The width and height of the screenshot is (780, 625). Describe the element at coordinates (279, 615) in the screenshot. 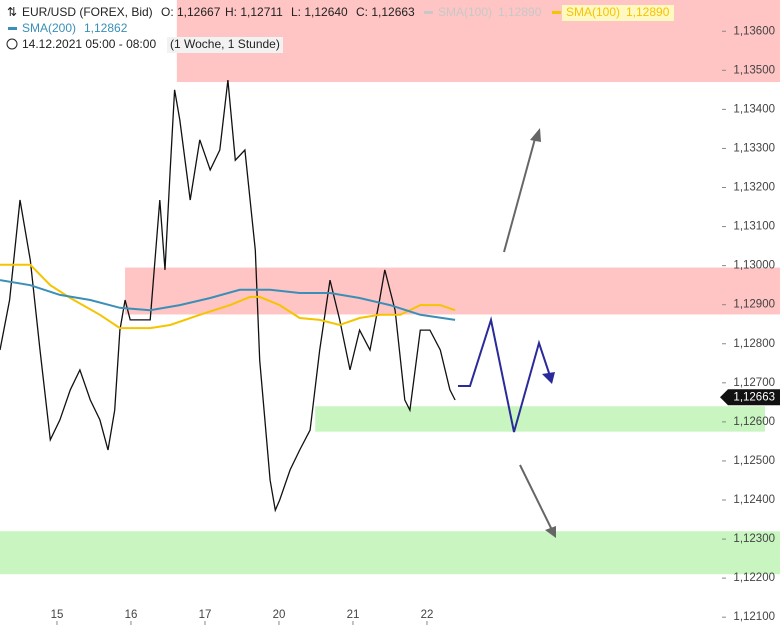

I see `x-tick-label: 20` at that location.